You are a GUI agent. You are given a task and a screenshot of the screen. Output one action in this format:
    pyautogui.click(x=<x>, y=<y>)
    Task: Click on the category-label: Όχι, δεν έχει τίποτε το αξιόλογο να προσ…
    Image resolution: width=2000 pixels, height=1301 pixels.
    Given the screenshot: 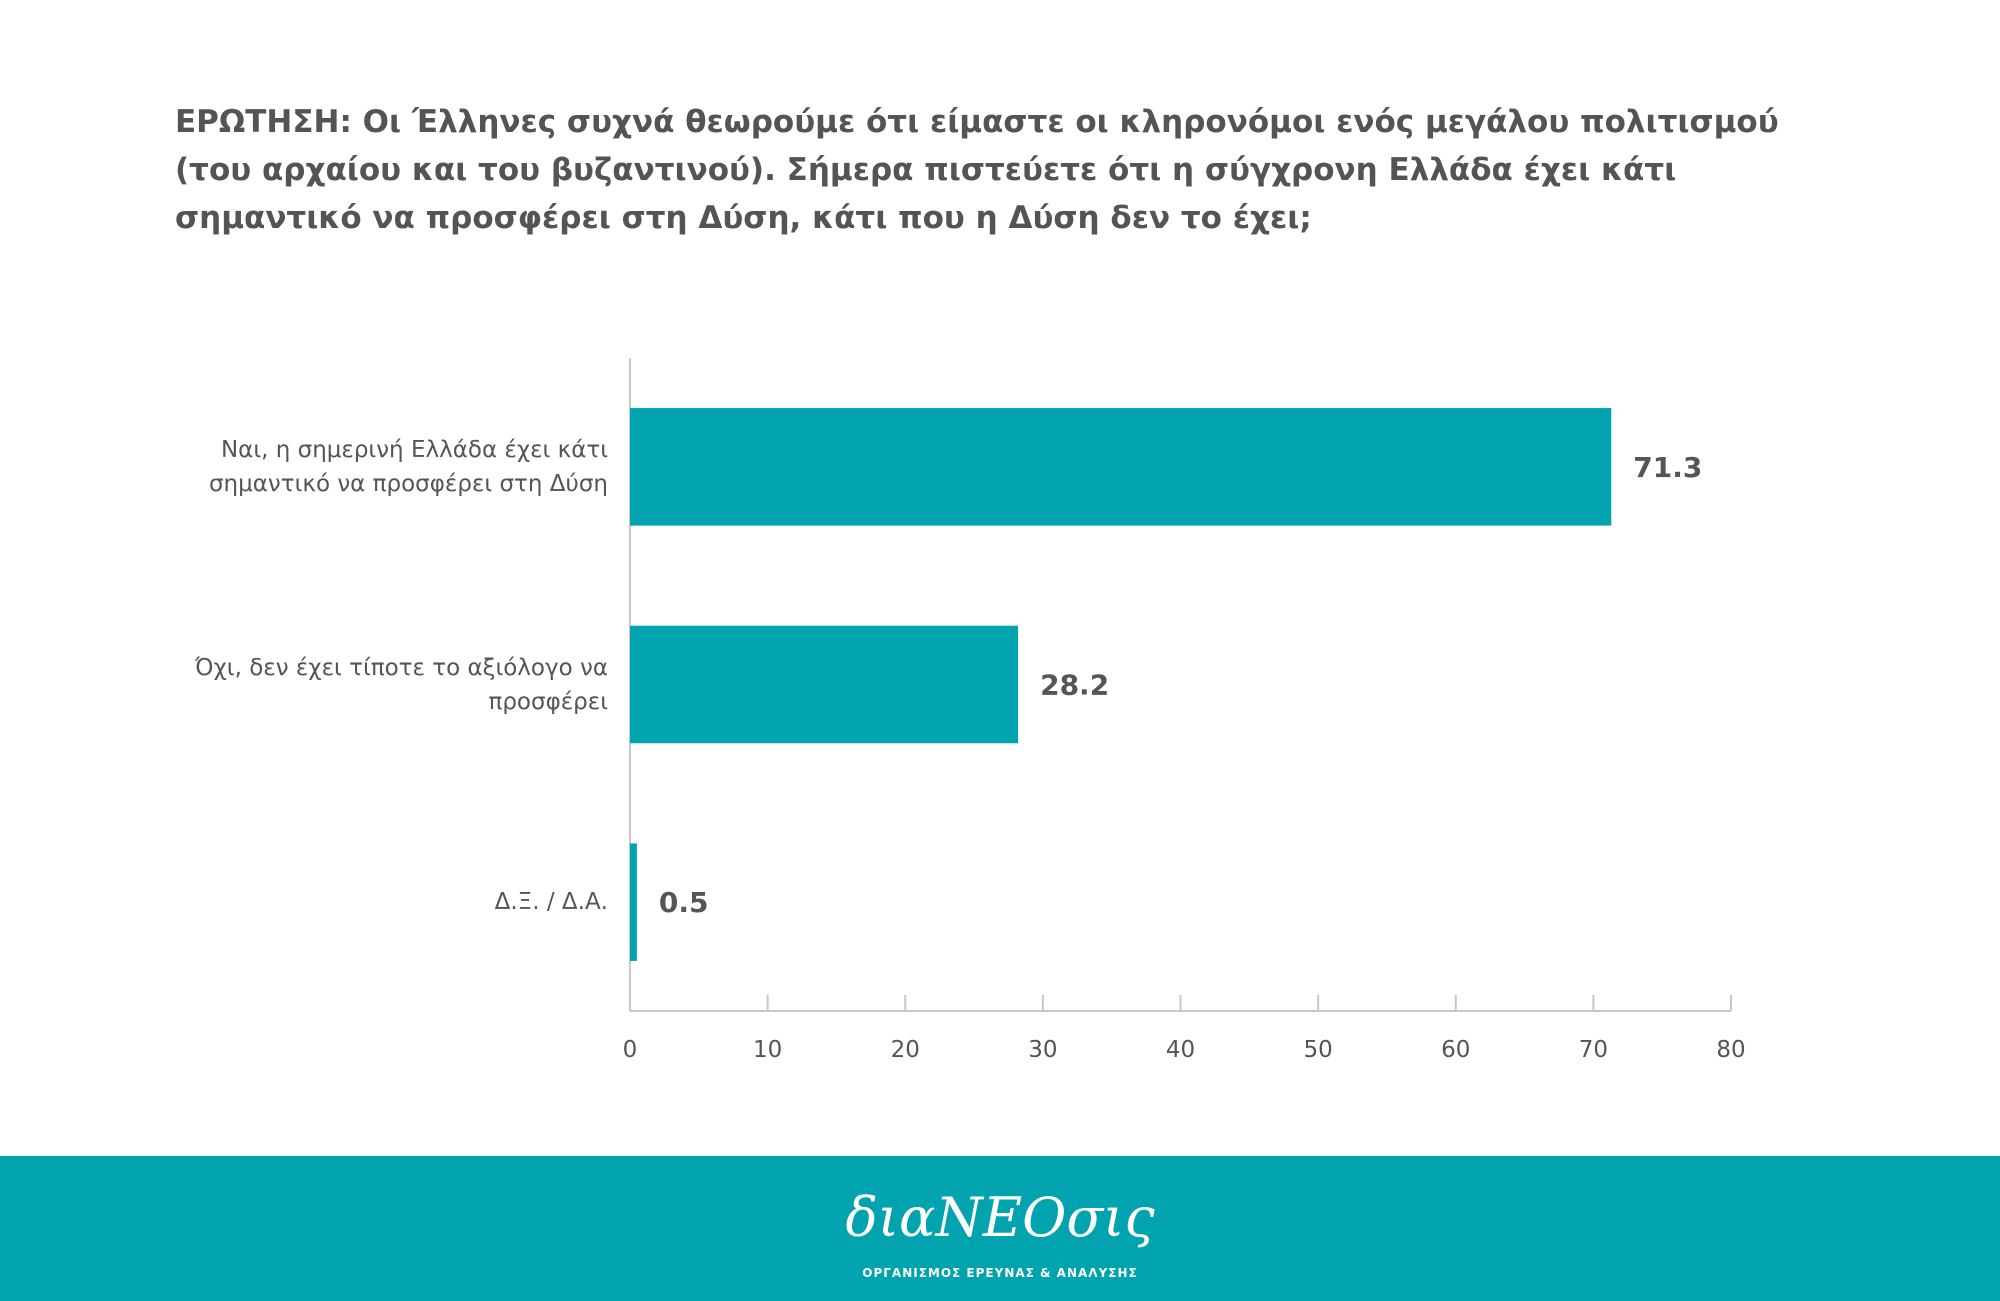 What is the action you would take?
    pyautogui.click(x=401, y=684)
    